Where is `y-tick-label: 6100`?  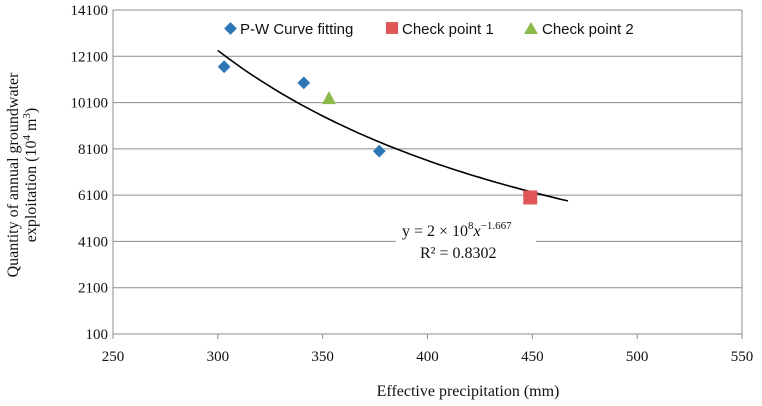
y-tick-label: 6100 is located at coordinates (93, 196).